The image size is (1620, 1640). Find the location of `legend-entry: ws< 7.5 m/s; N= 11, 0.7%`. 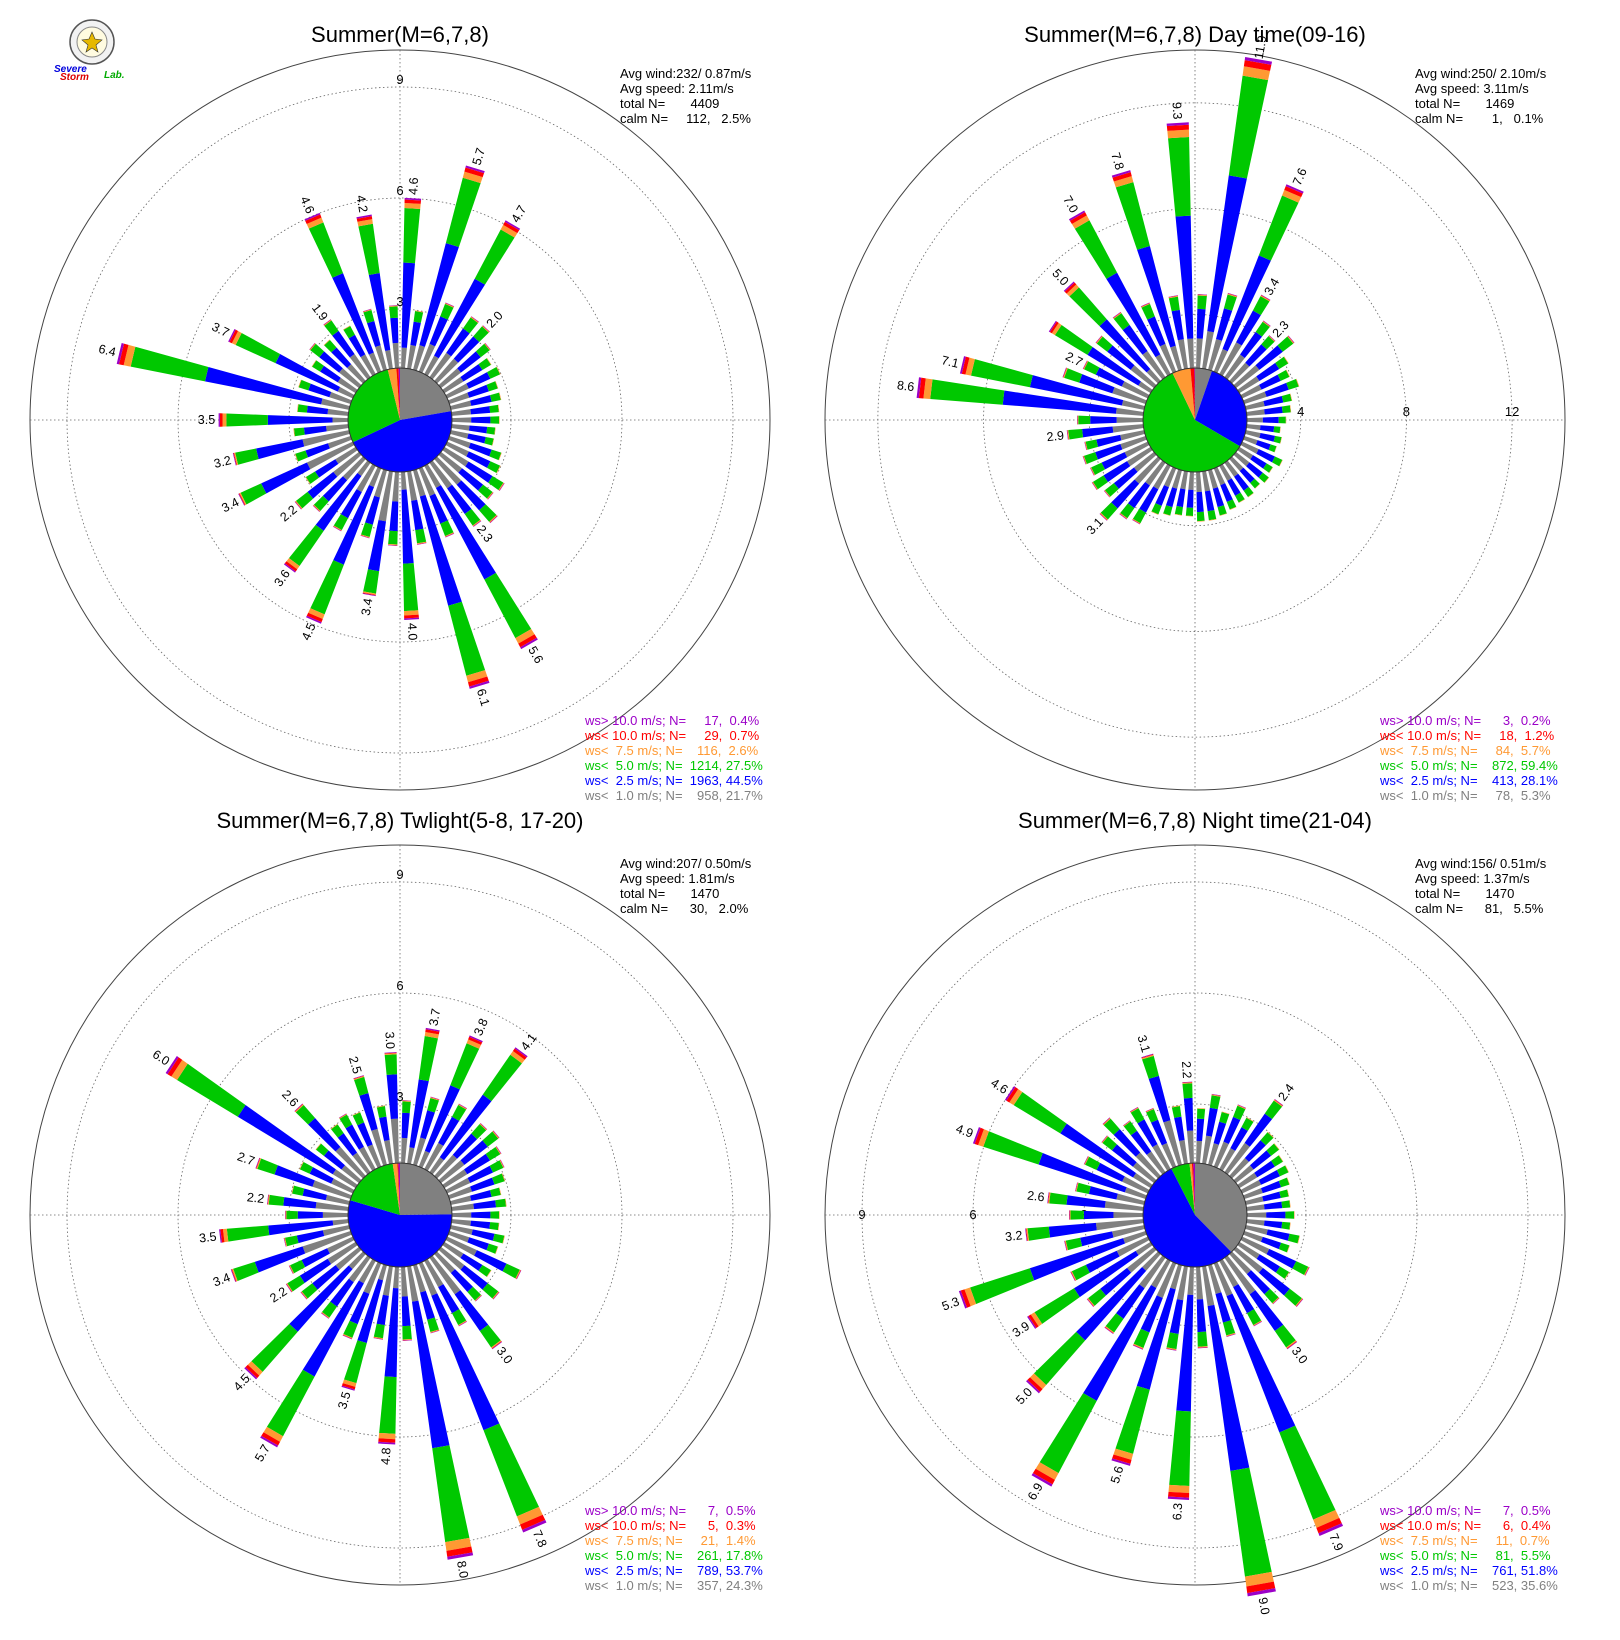

legend-entry: ws< 7.5 m/s; N= 11, 0.7% is located at coordinates (1464, 1540).